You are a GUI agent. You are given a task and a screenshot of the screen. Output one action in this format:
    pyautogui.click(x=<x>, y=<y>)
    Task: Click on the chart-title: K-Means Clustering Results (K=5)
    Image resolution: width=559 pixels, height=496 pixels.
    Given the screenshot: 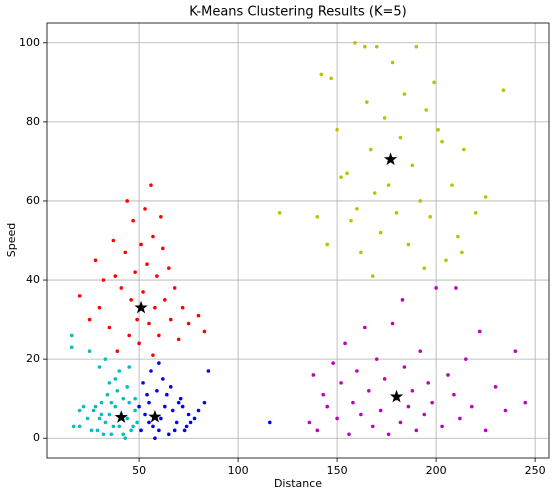 What is the action you would take?
    pyautogui.click(x=297, y=12)
    